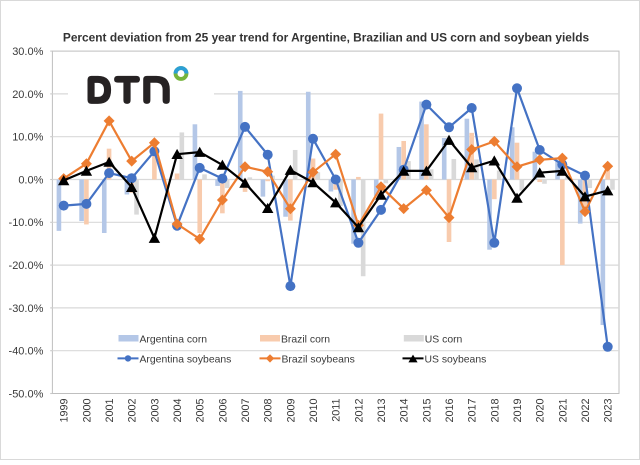 This screenshot has height=465, width=640. Describe the element at coordinates (495, 411) in the screenshot. I see `svg-text: 2018` at that location.